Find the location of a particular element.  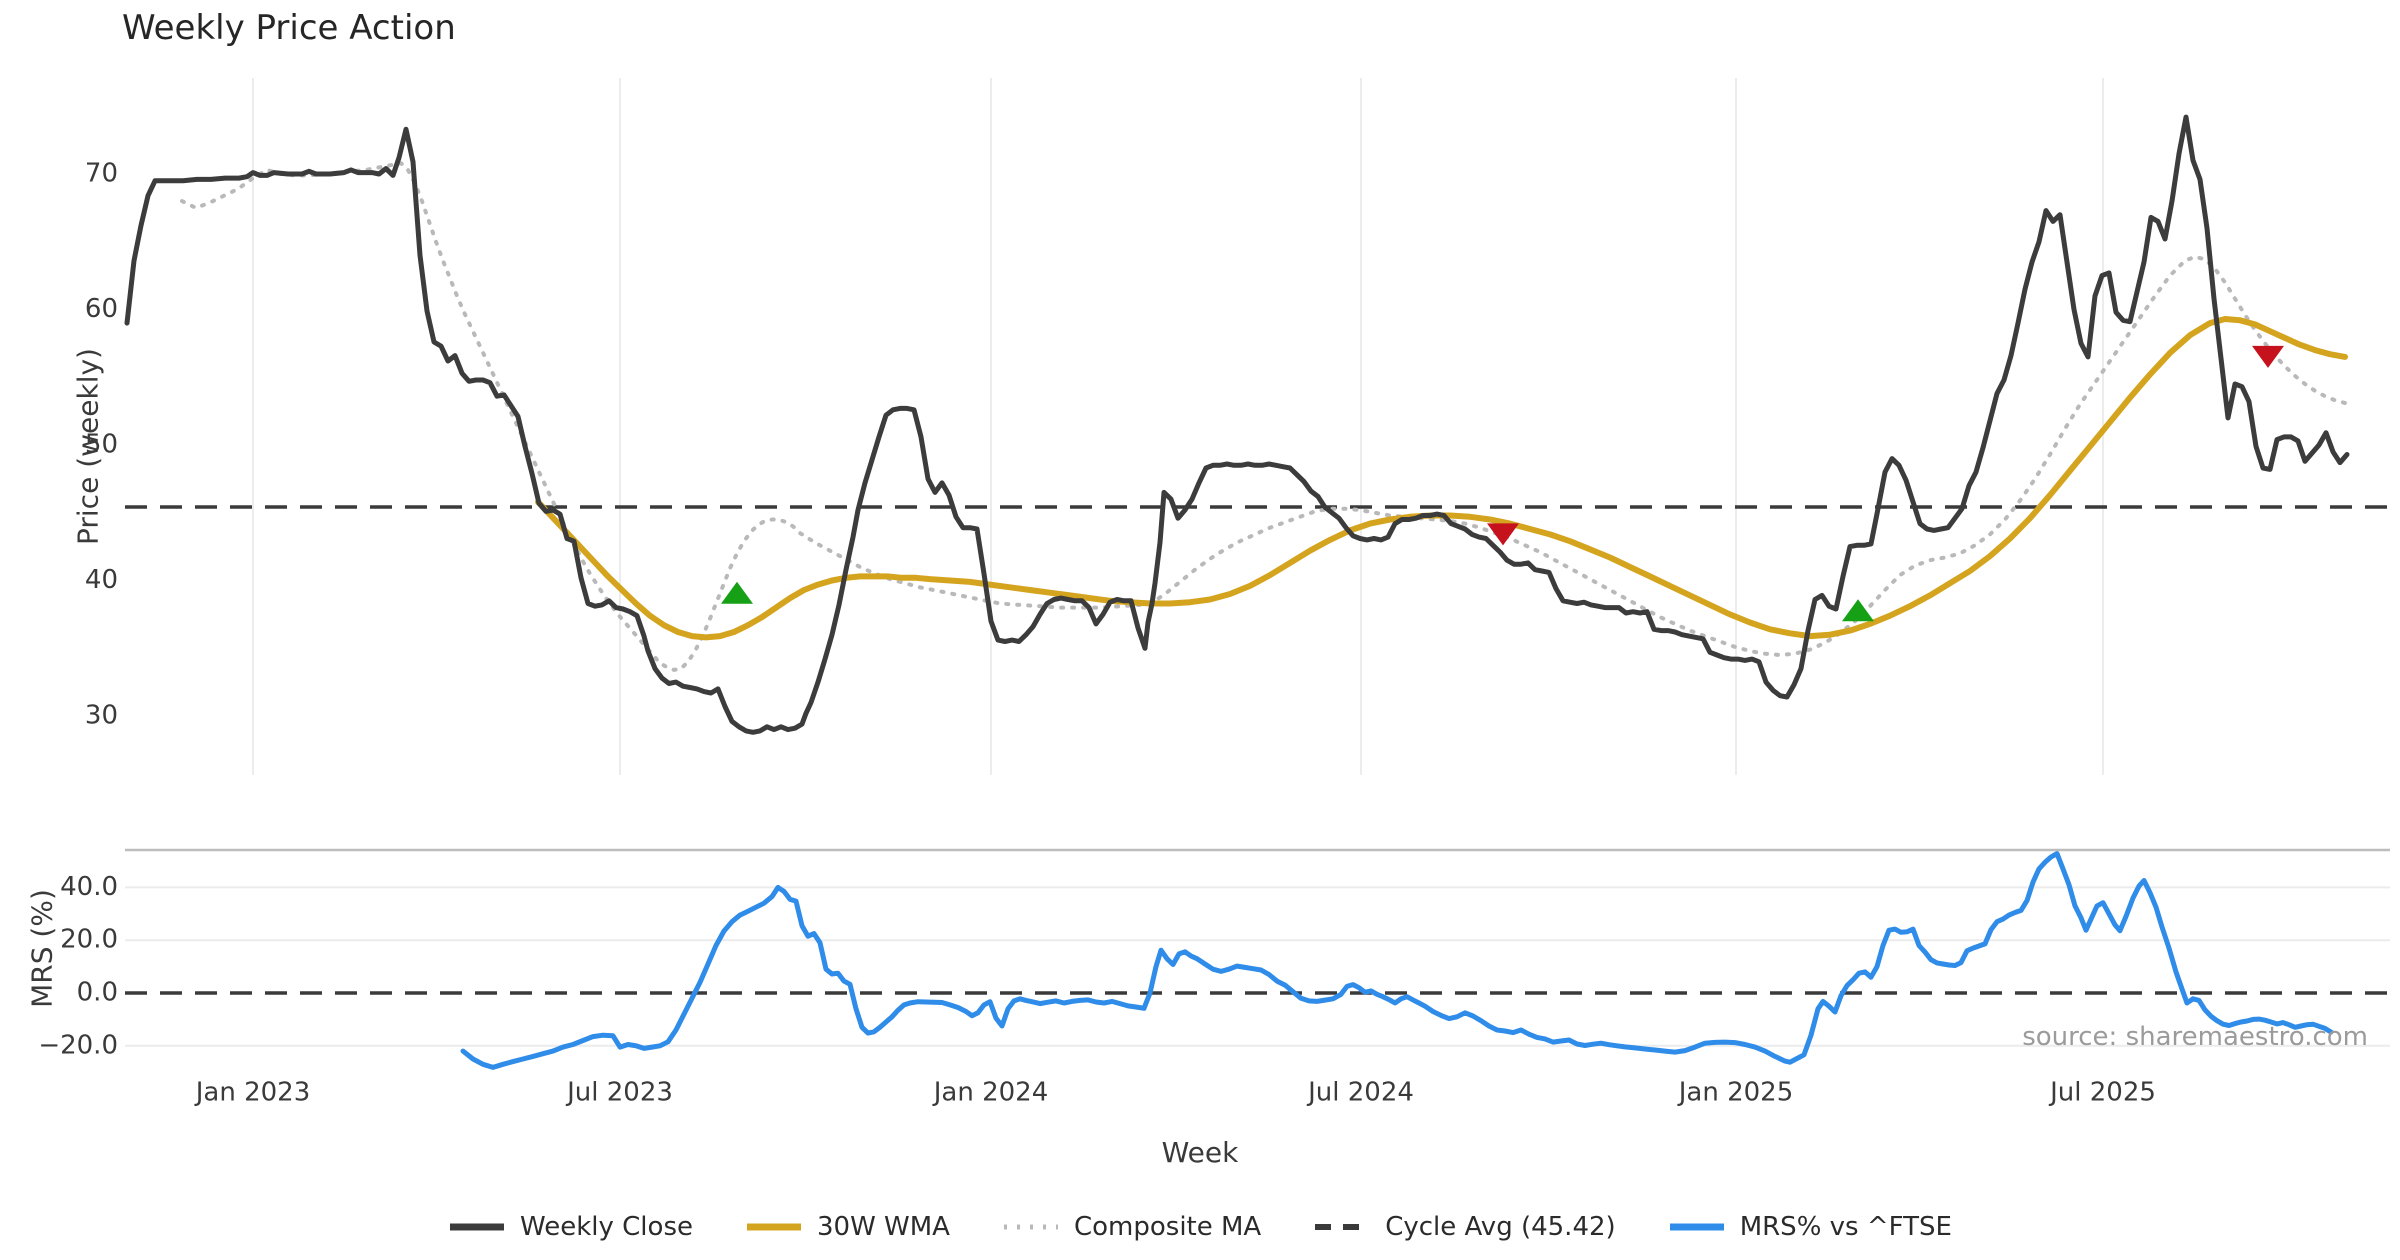

mrs-tick-label: 40.0 is located at coordinates (89, 887).